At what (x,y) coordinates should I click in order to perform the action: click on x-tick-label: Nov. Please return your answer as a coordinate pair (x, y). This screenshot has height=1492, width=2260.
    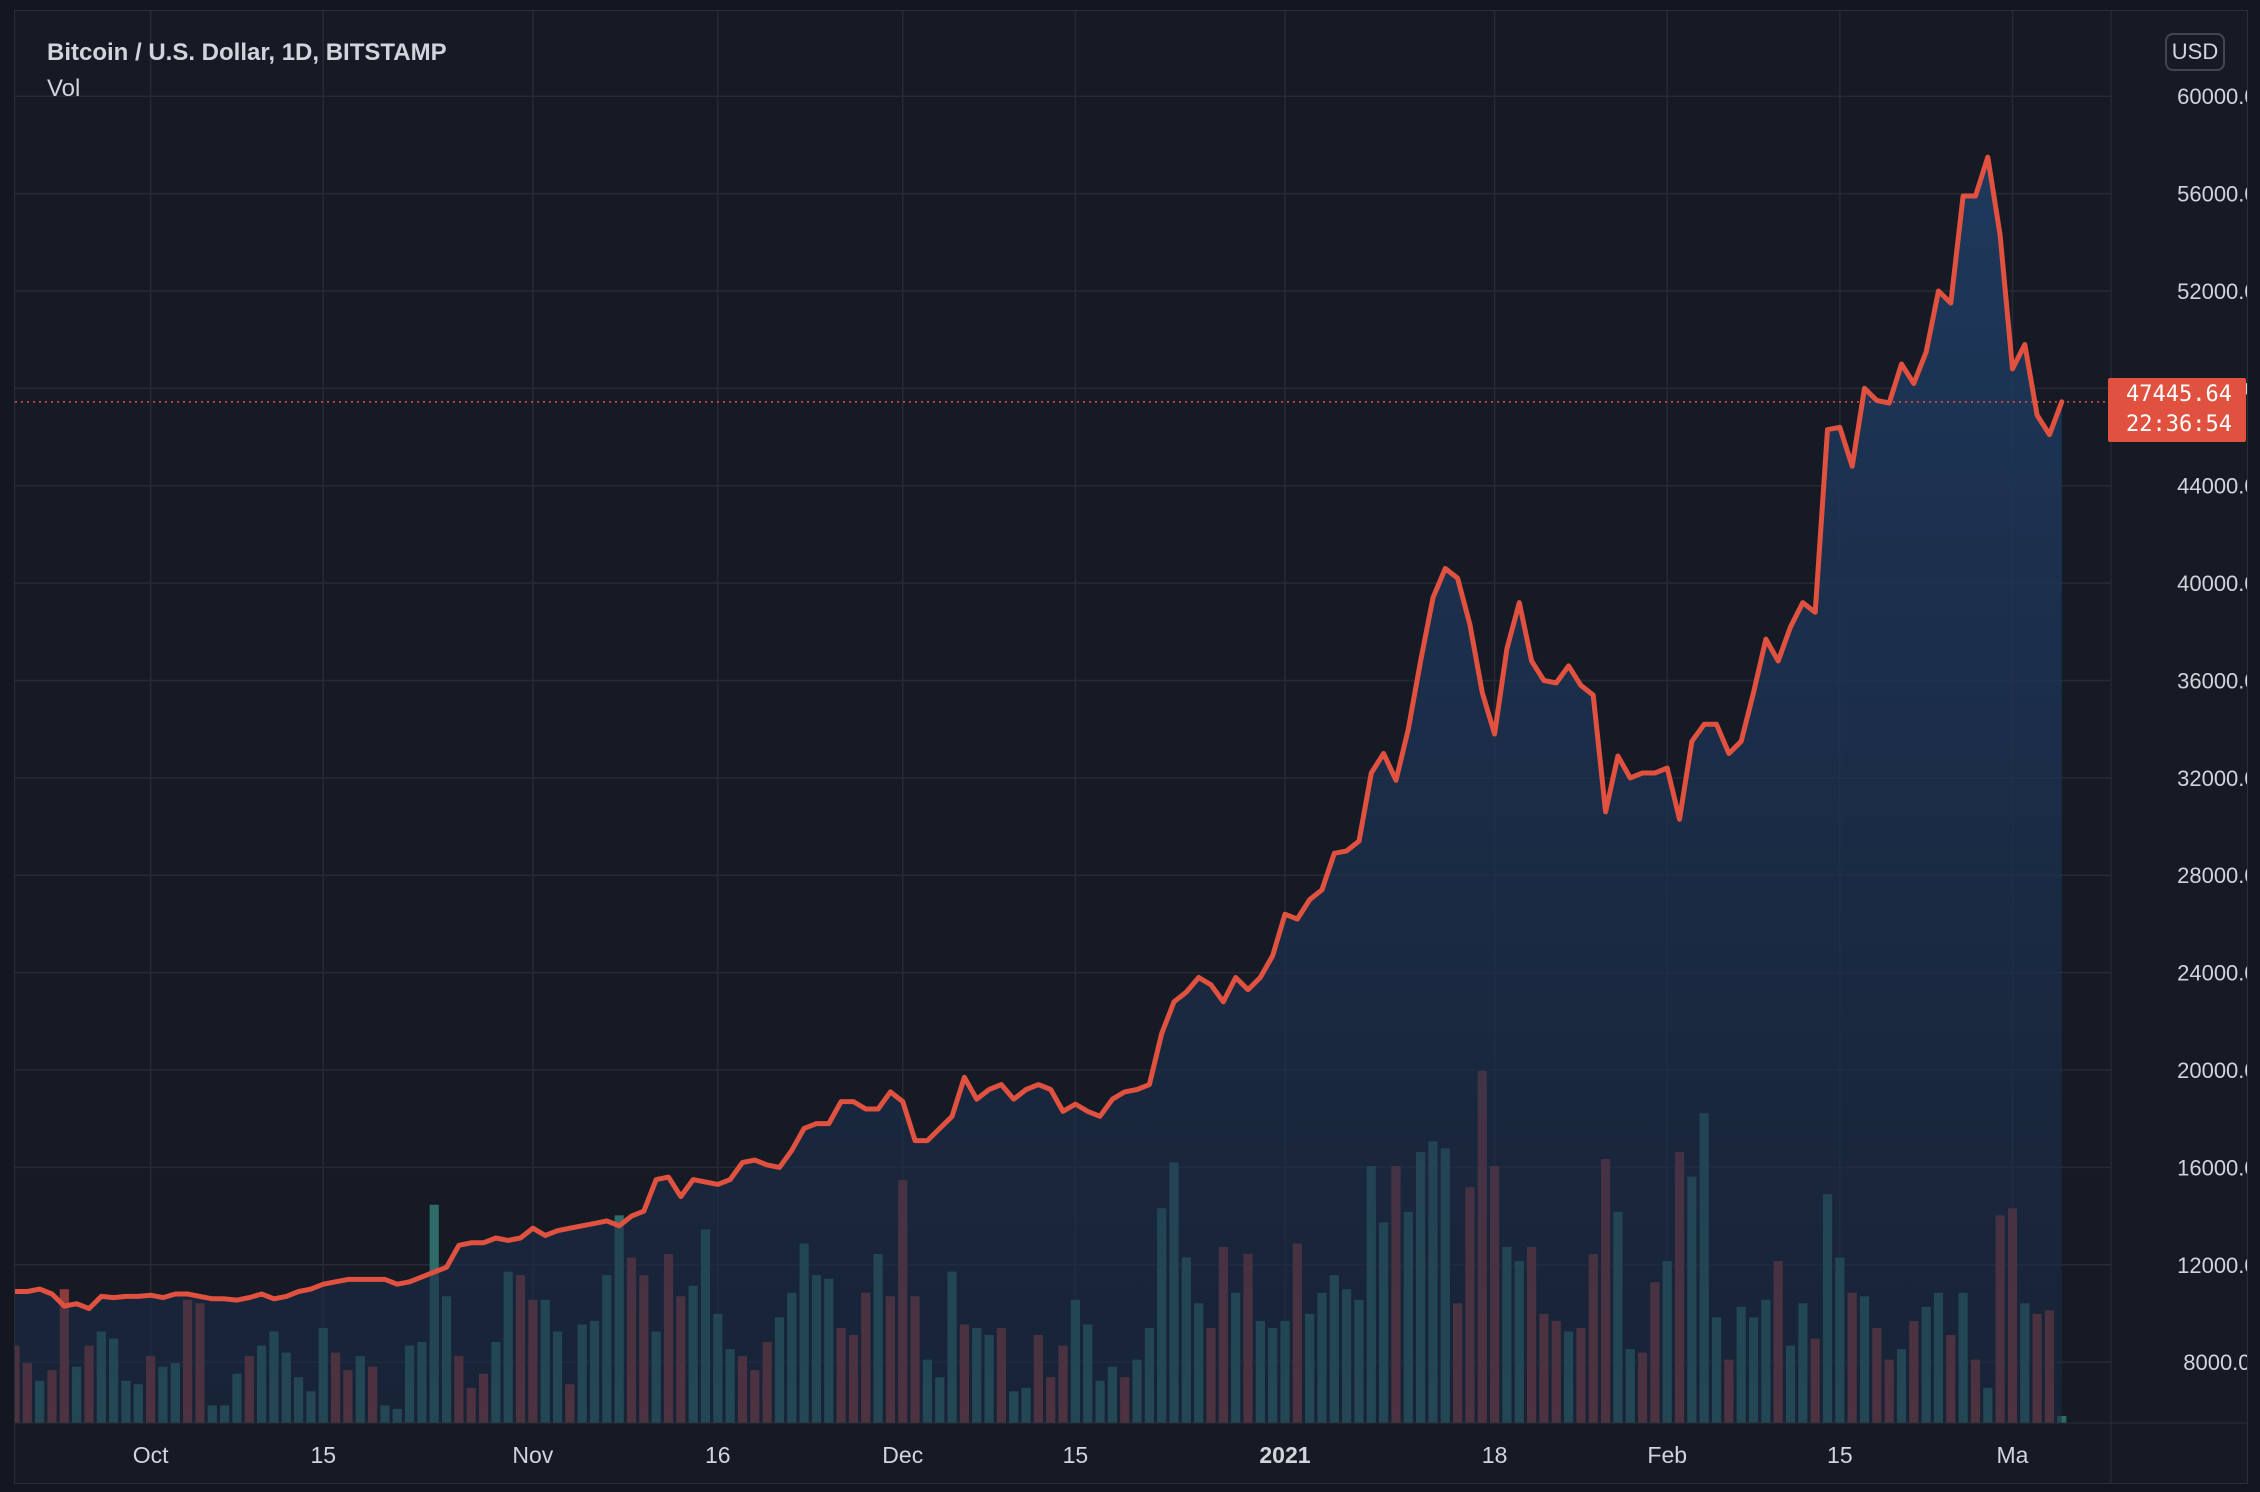
    Looking at the image, I should click on (532, 1455).